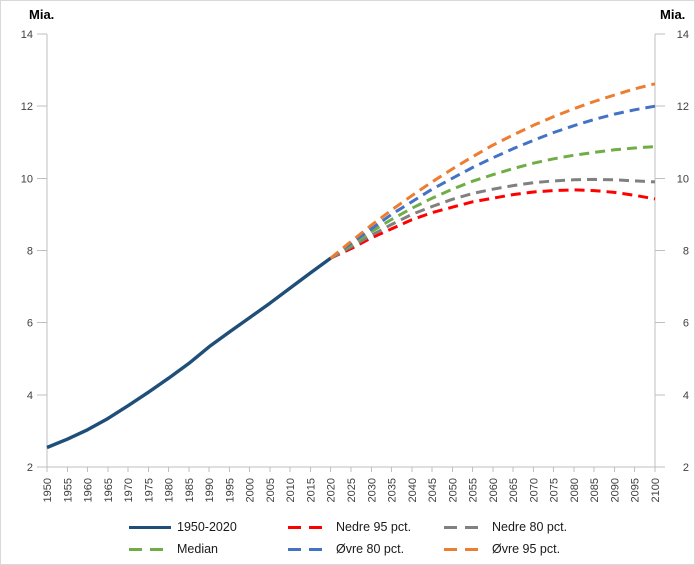 Image resolution: width=695 pixels, height=565 pixels. What do you see at coordinates (27, 179) in the screenshot?
I see `y-tick-label-left: 10` at bounding box center [27, 179].